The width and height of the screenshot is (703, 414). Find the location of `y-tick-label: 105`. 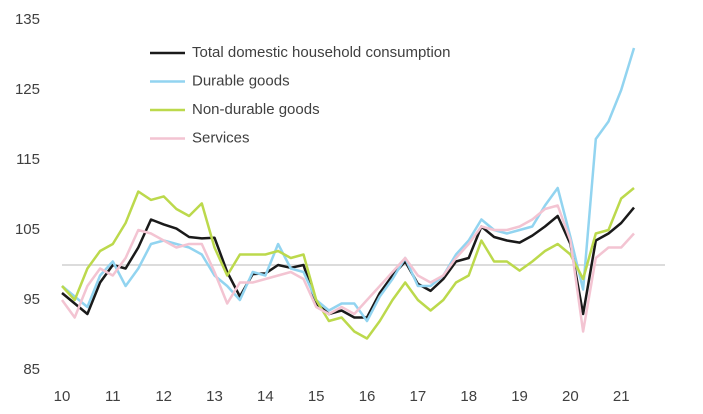

y-tick-label: 105 is located at coordinates (27, 229).